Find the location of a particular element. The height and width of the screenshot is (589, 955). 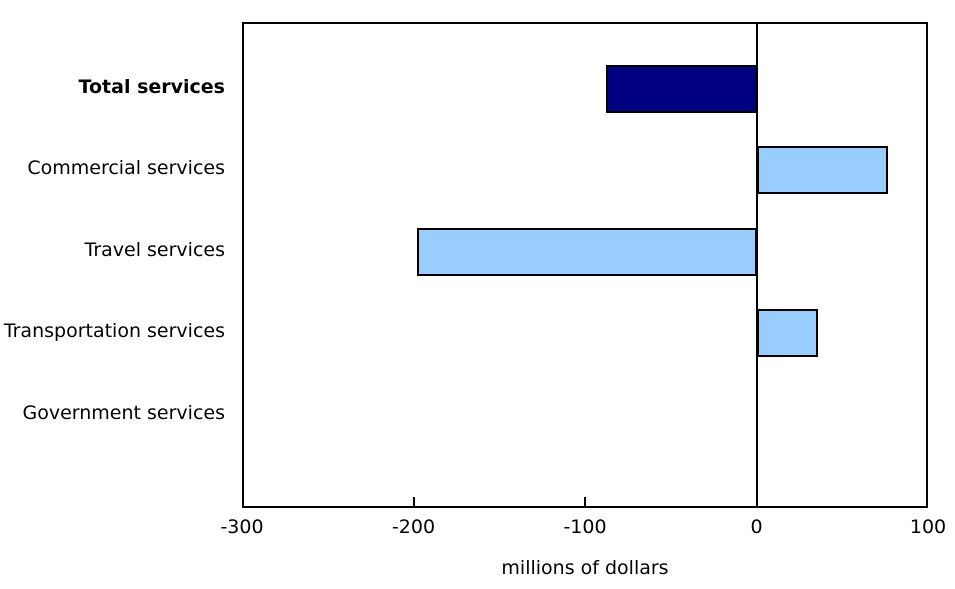

bar-transportation-services is located at coordinates (787, 333).